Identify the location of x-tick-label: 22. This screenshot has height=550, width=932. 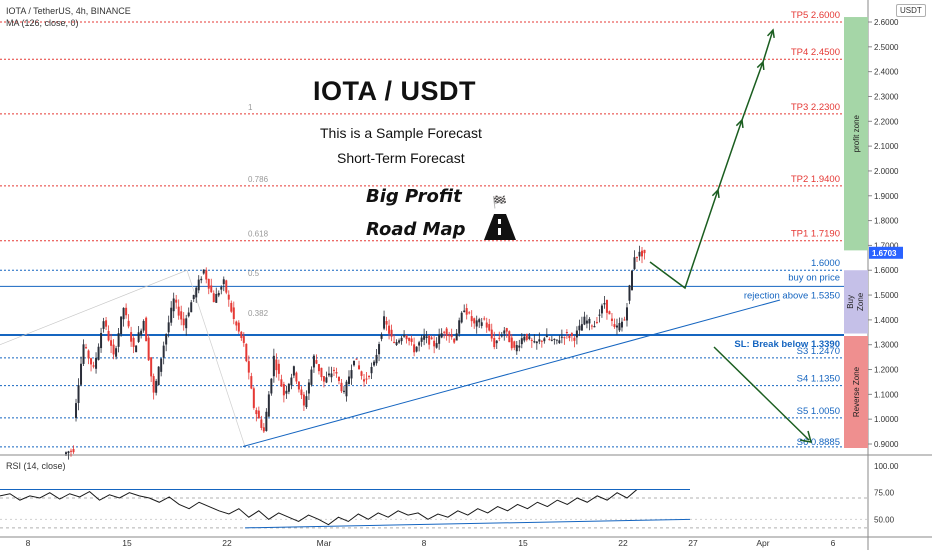
(227, 543).